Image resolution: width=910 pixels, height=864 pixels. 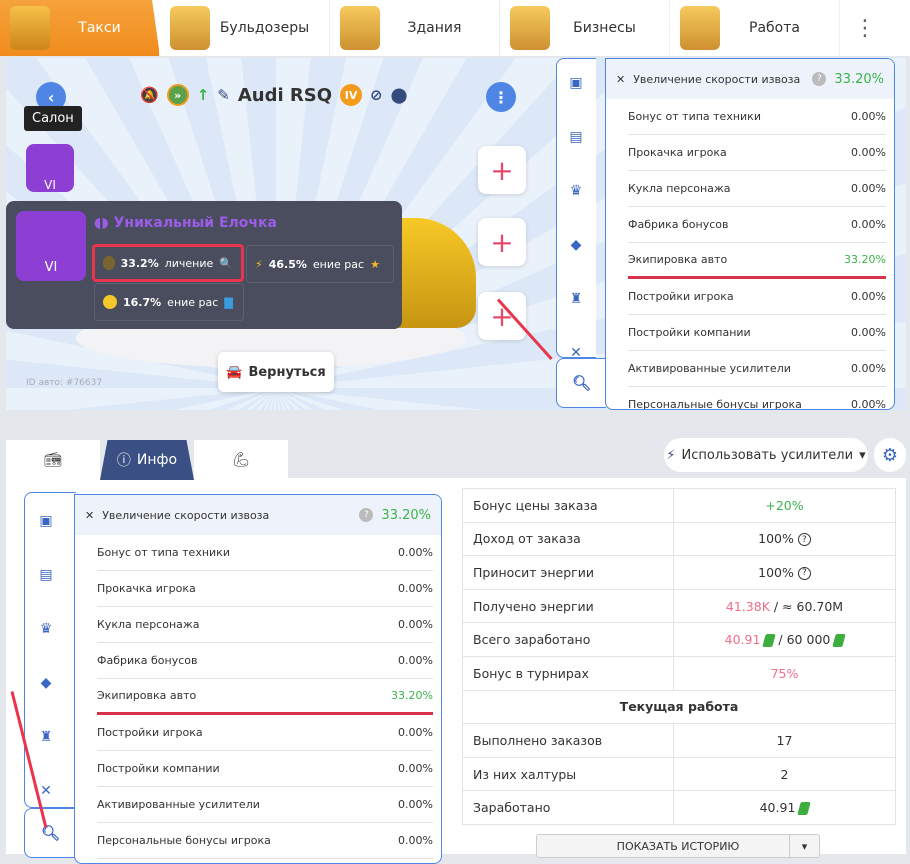 I want to click on star-icon: ★, so click(x=375, y=264).